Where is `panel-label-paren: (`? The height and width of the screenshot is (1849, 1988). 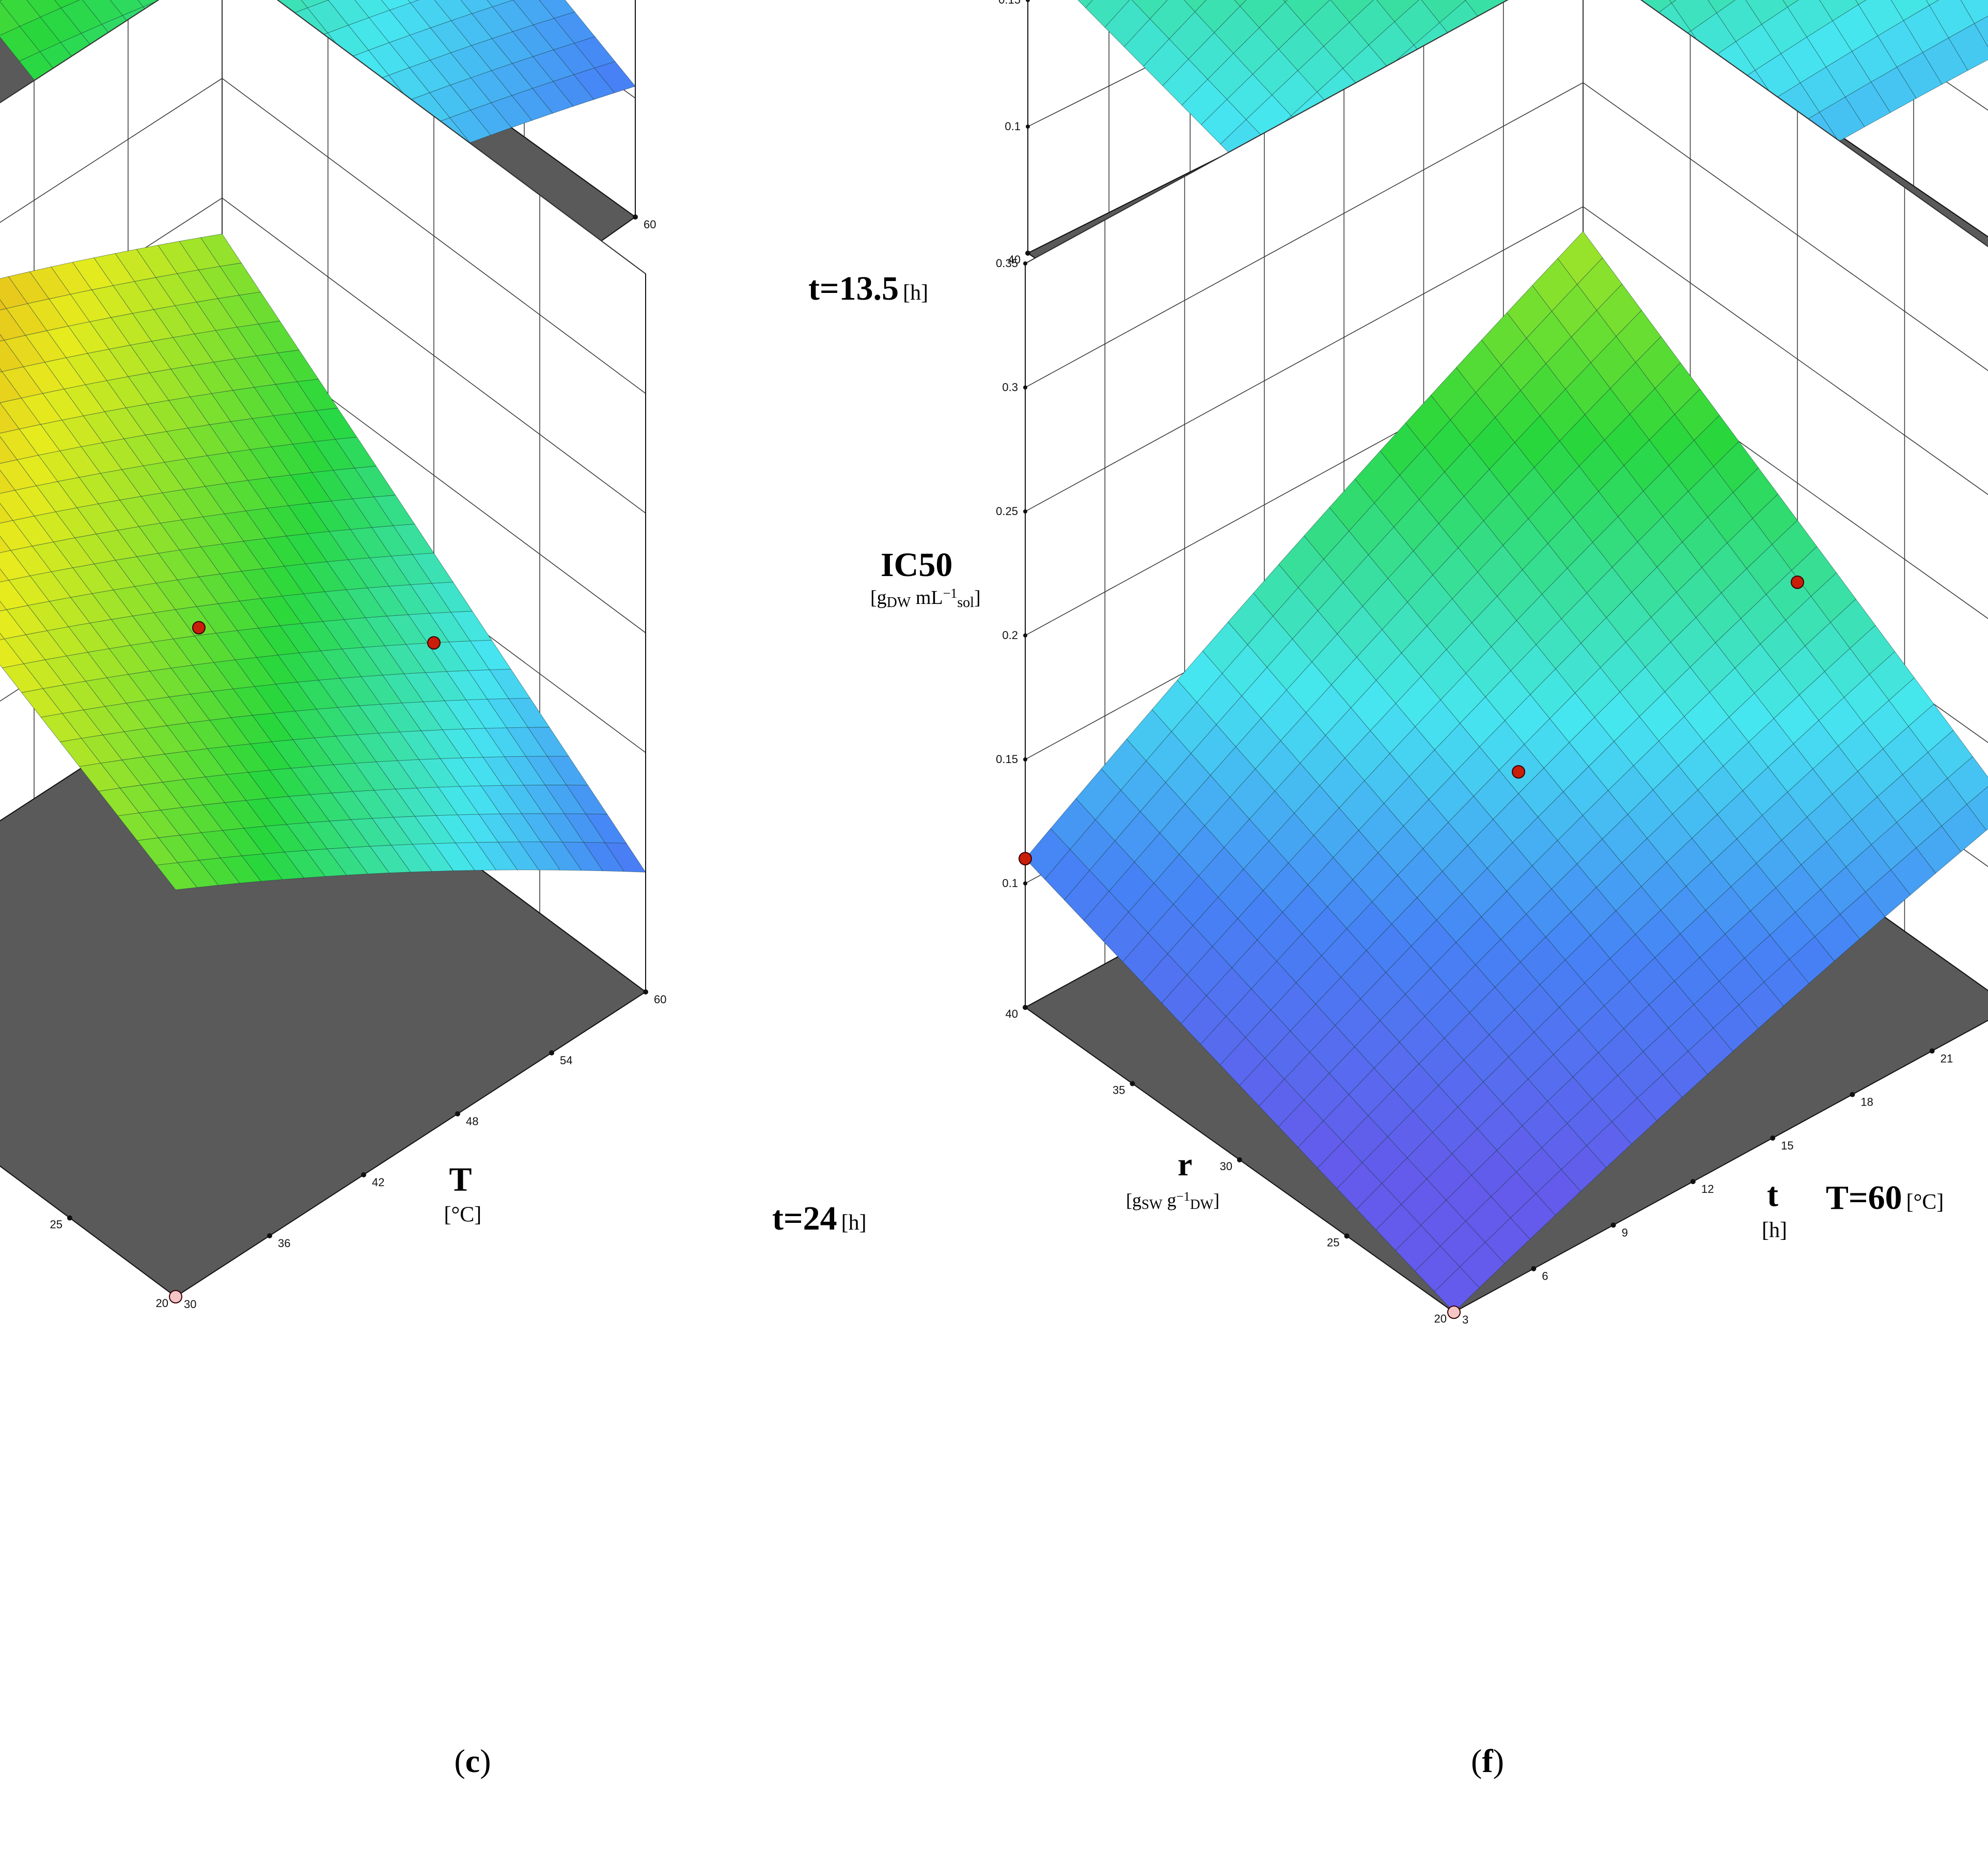 panel-label-paren: ( is located at coordinates (460, 1761).